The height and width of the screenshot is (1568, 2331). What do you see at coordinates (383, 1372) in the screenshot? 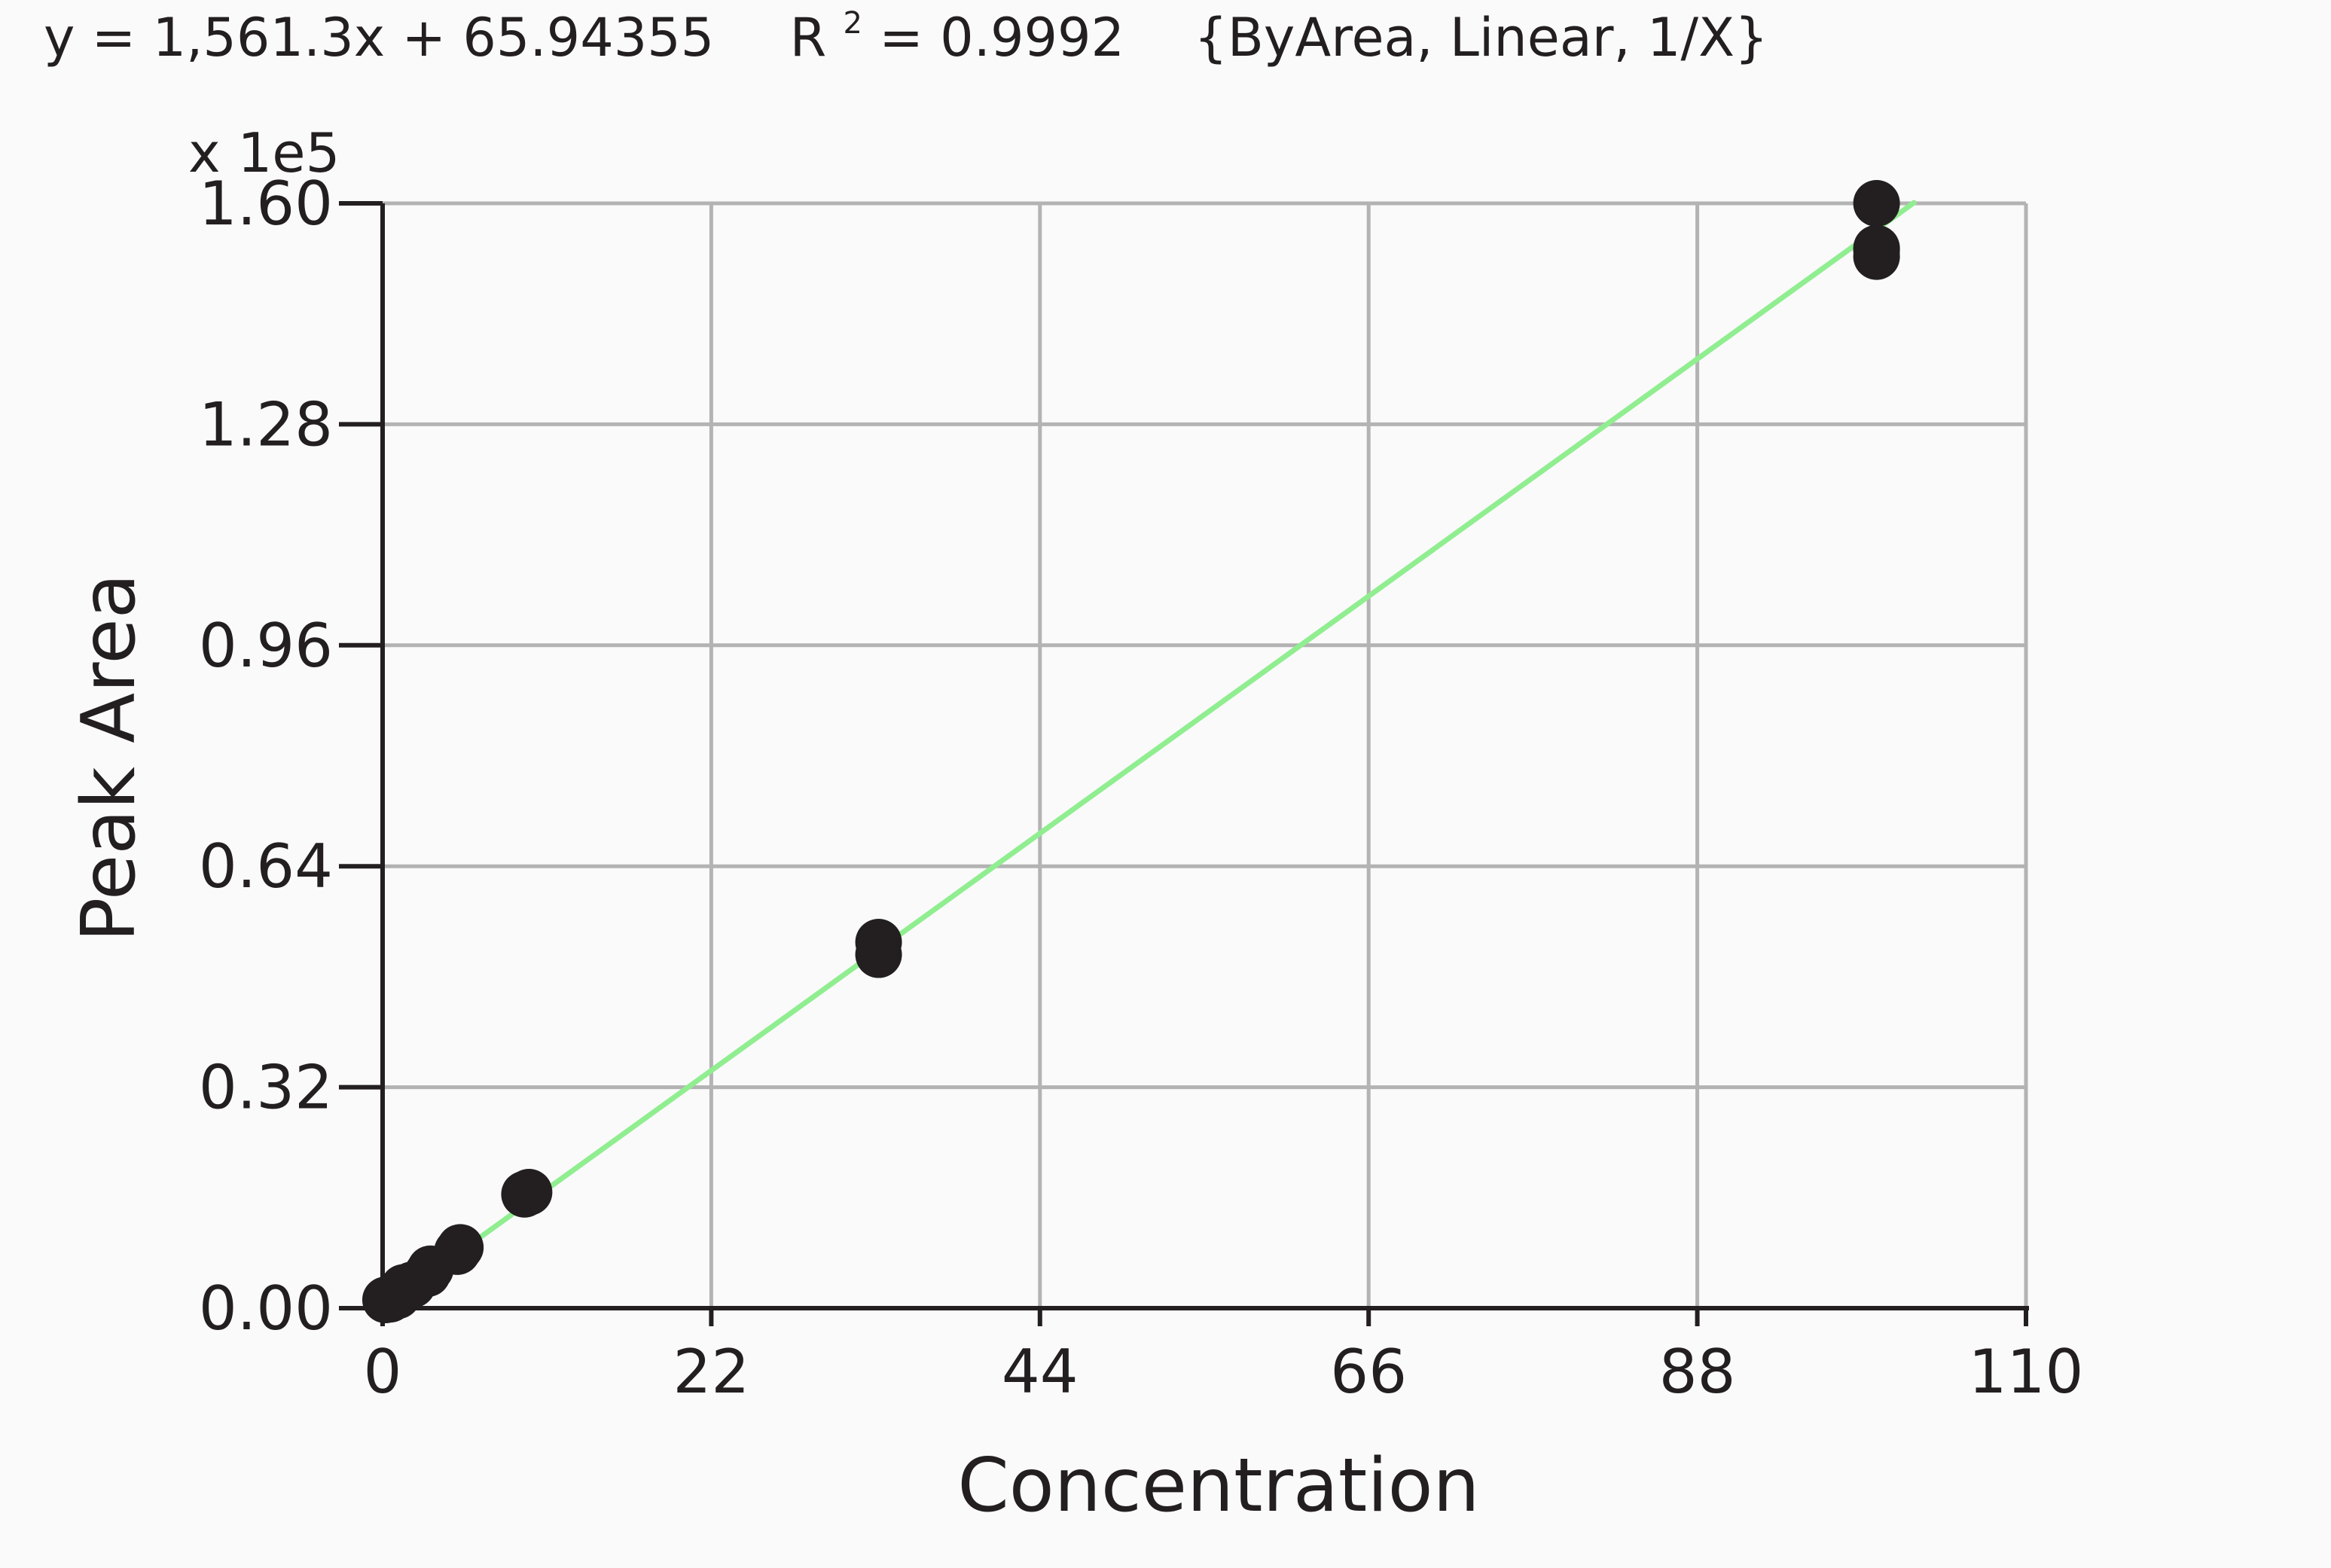
I see `x-tick-label: 0` at bounding box center [383, 1372].